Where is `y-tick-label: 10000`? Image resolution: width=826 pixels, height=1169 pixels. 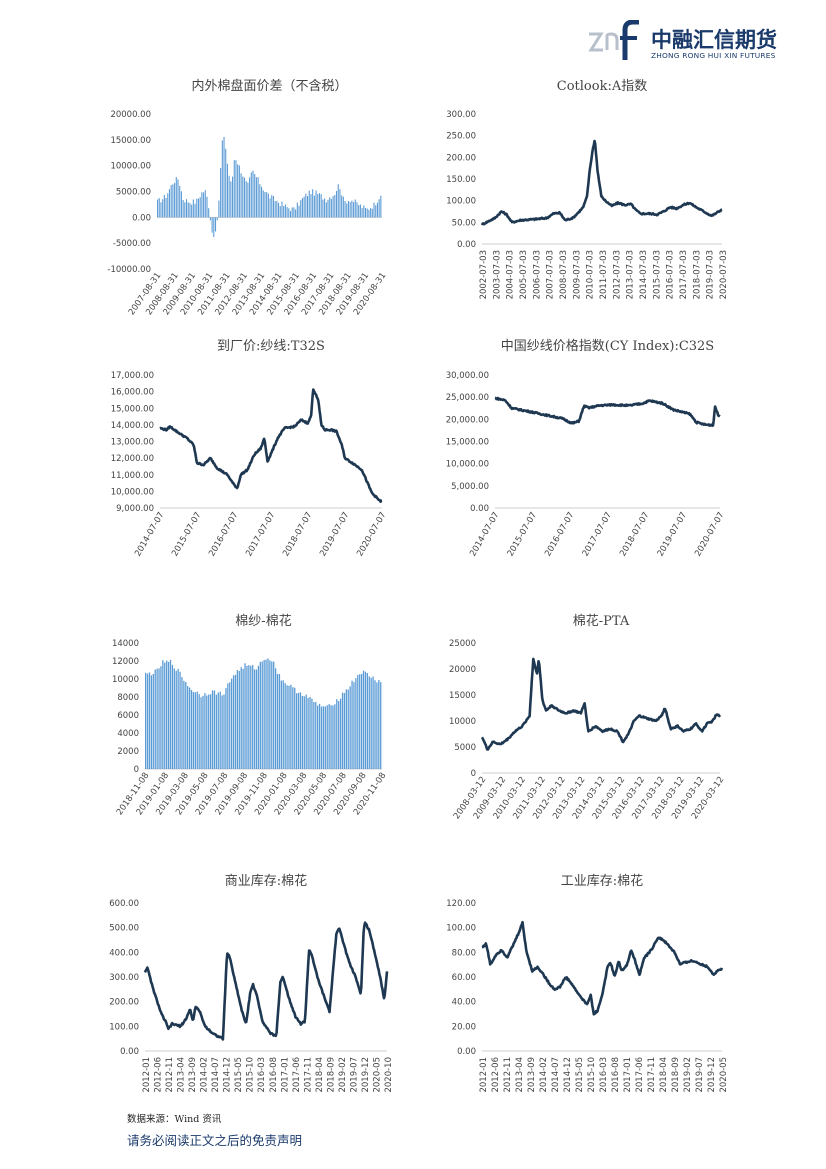 y-tick-label: 10000 is located at coordinates (462, 722).